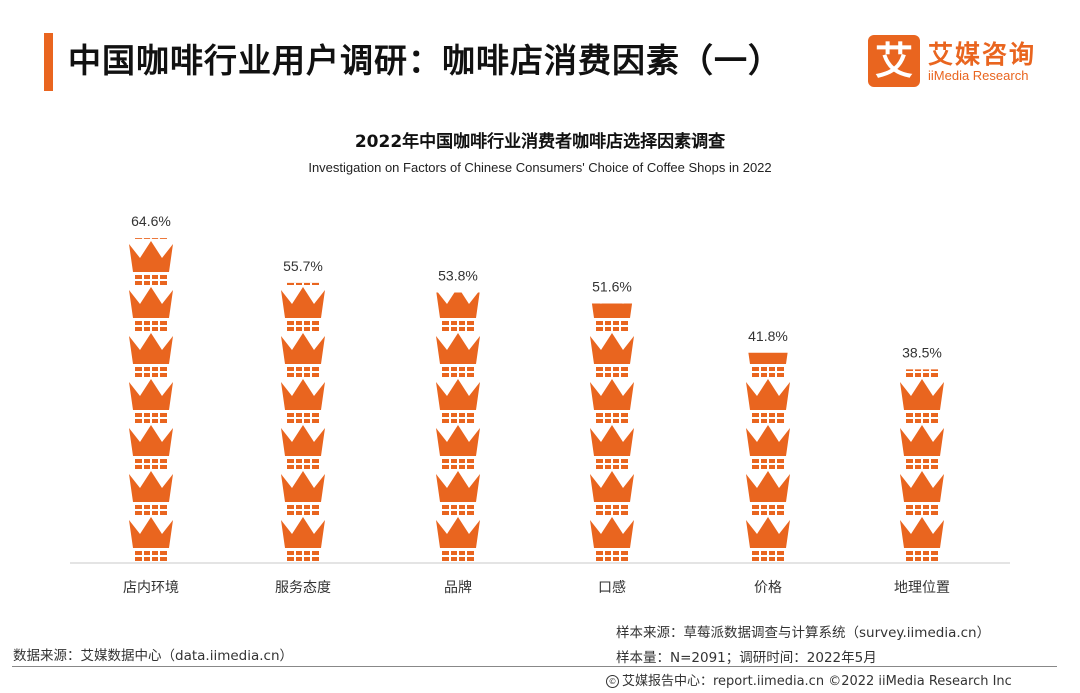 This screenshot has width=1080, height=693. I want to click on brand-logo: 艾 艾媒咨询 iiMedia Research, so click(958, 61).